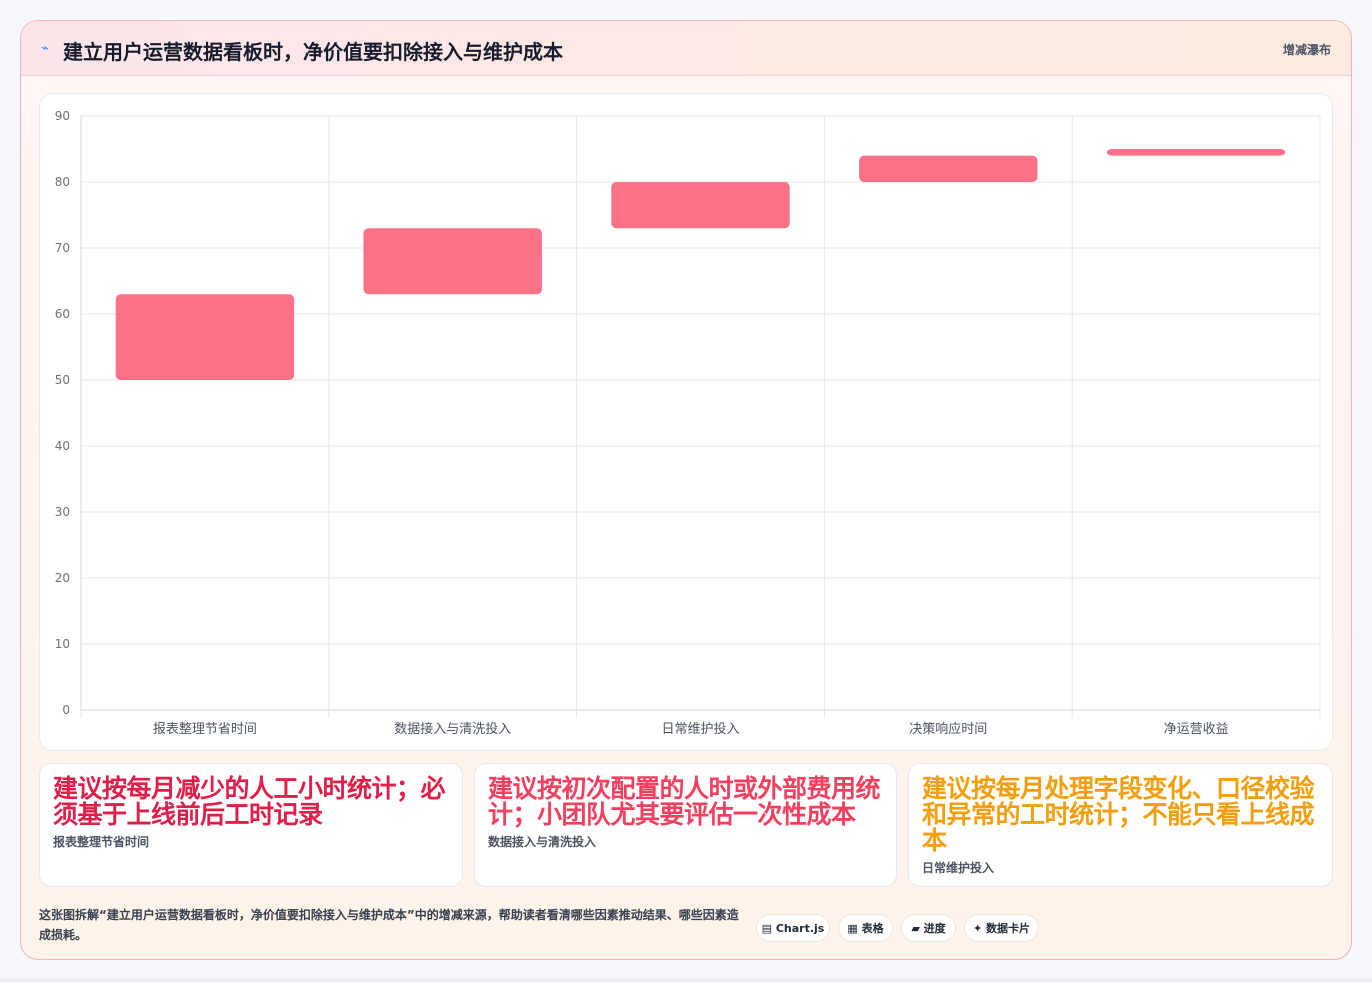  Describe the element at coordinates (1118, 814) in the screenshot. I see `note-3-headline: 建议按每月处理字段变化、口径校验和异常的工时统计；不能只看上线成本` at that location.